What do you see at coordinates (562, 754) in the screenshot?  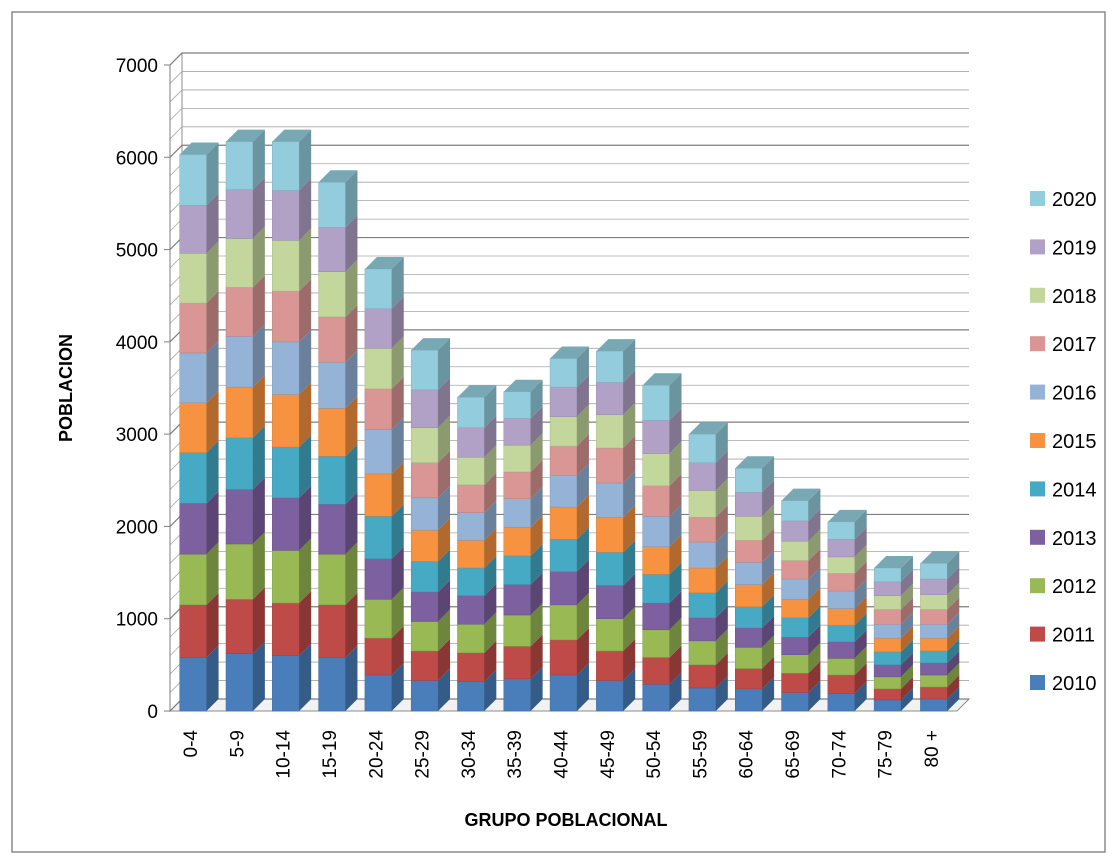 I see `x-tick-label: 40-44` at bounding box center [562, 754].